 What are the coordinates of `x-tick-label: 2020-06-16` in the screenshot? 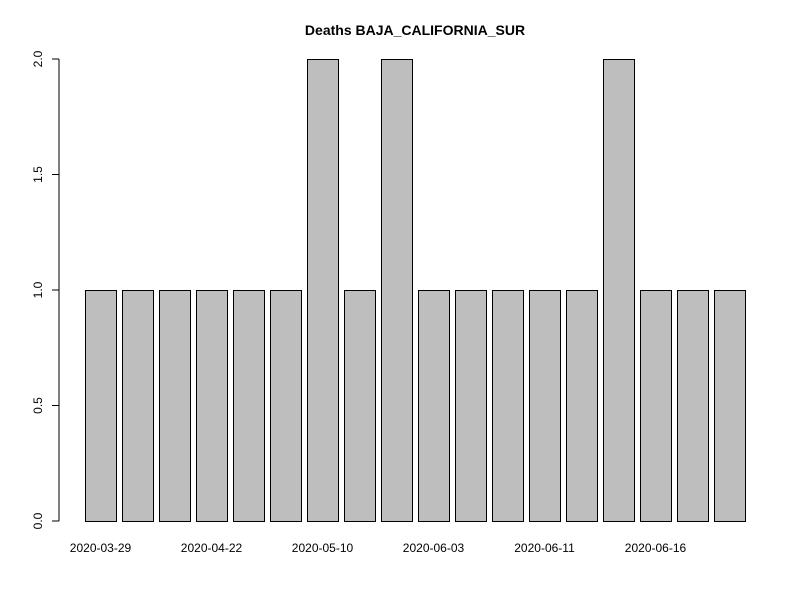 It's located at (656, 548).